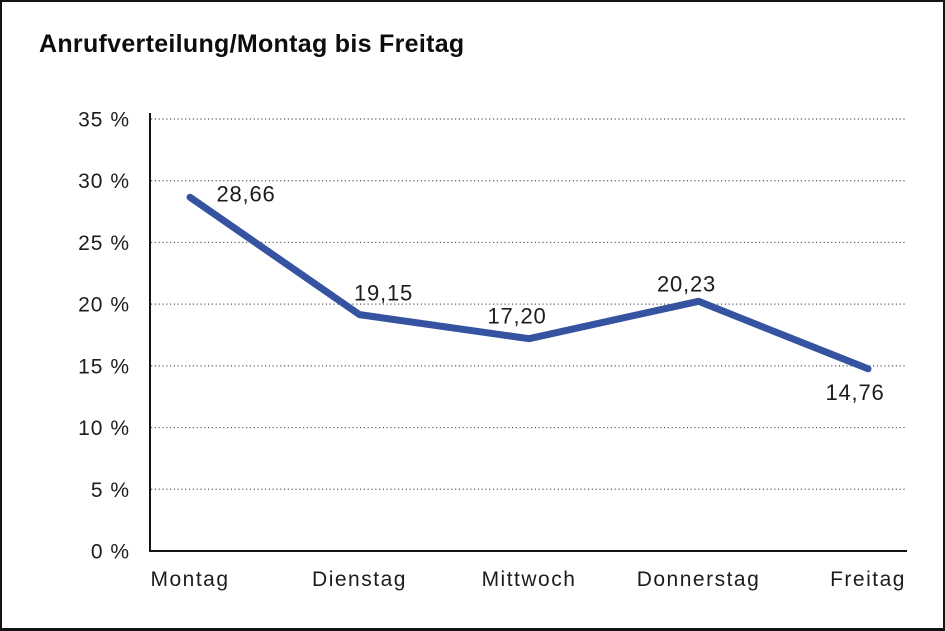  Describe the element at coordinates (252, 44) in the screenshot. I see `chart-title: Anrufverteilung/Montag bis Freitag` at that location.